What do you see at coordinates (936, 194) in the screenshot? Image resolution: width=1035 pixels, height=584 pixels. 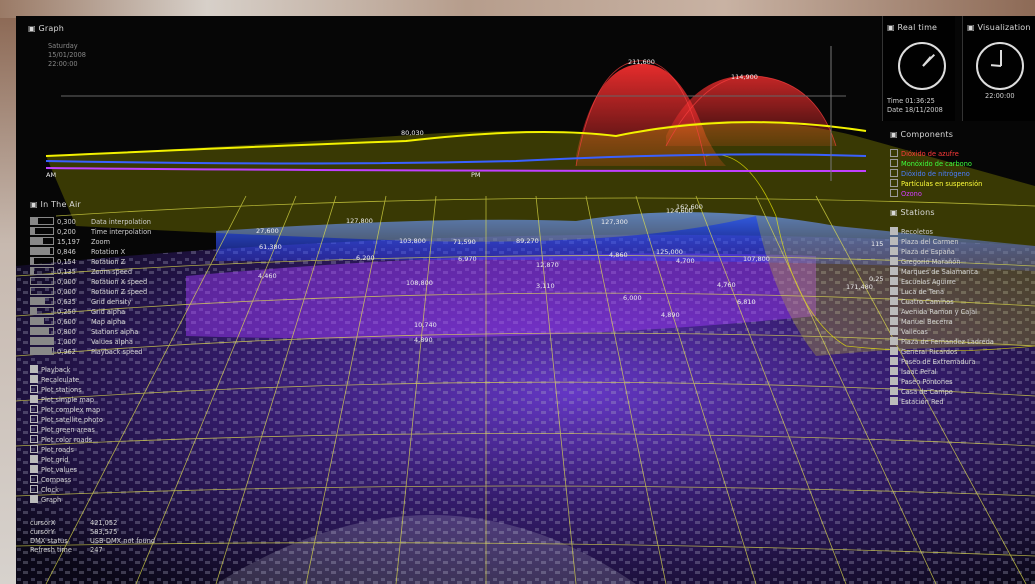 I see `component-item: Ozono` at bounding box center [936, 194].